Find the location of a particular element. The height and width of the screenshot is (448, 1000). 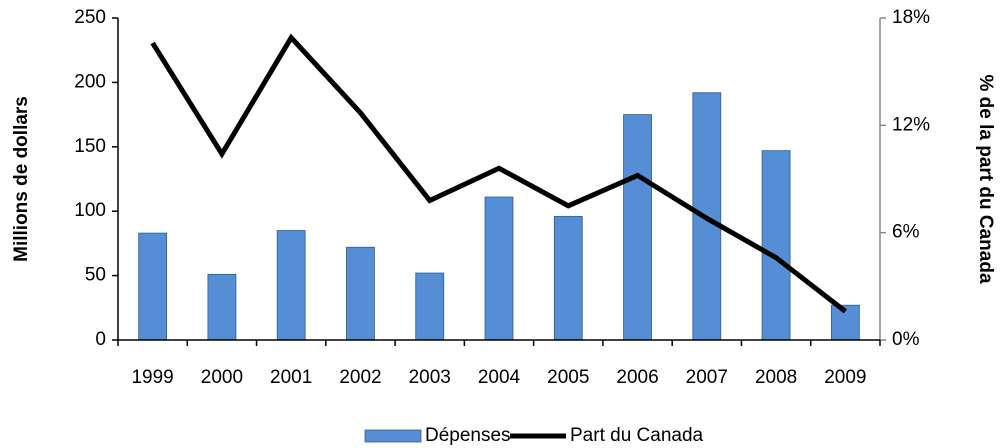

y2-axis-title: % de la part du Canada is located at coordinates (985, 178).